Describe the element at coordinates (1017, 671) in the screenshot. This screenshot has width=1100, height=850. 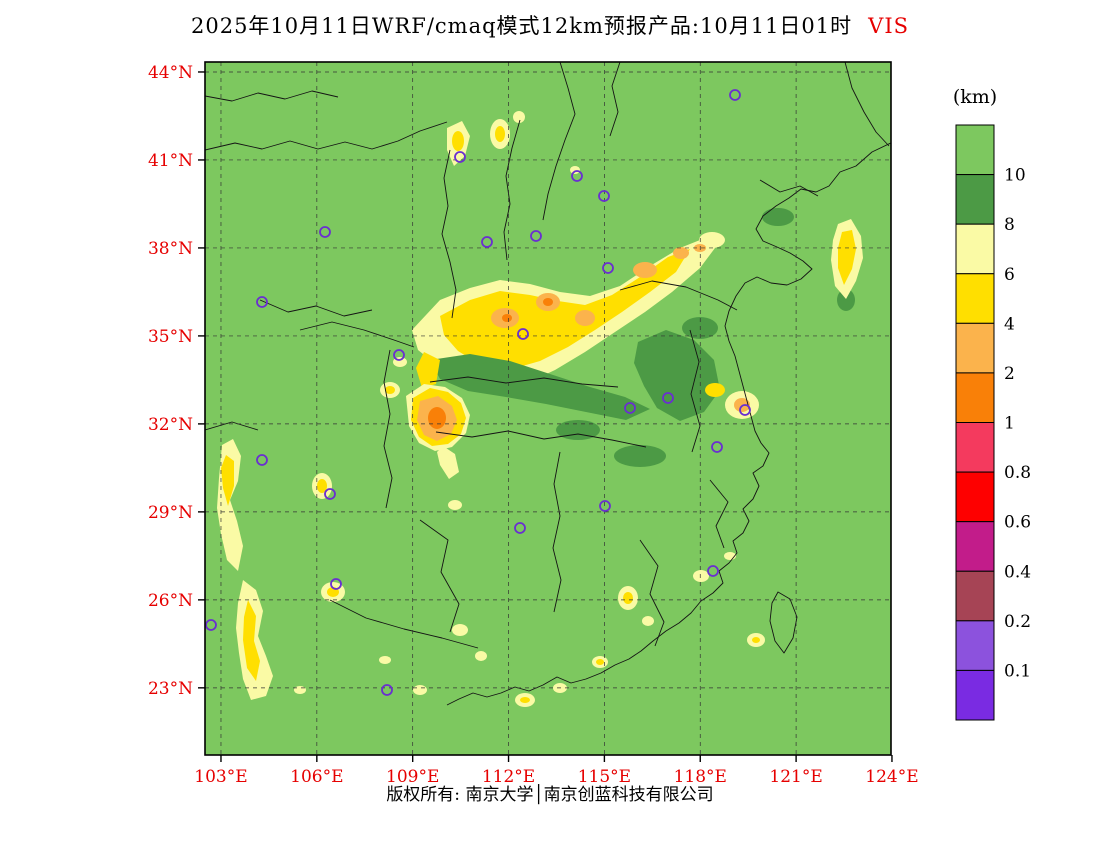
I see `colorbar-label: 0.1` at that location.